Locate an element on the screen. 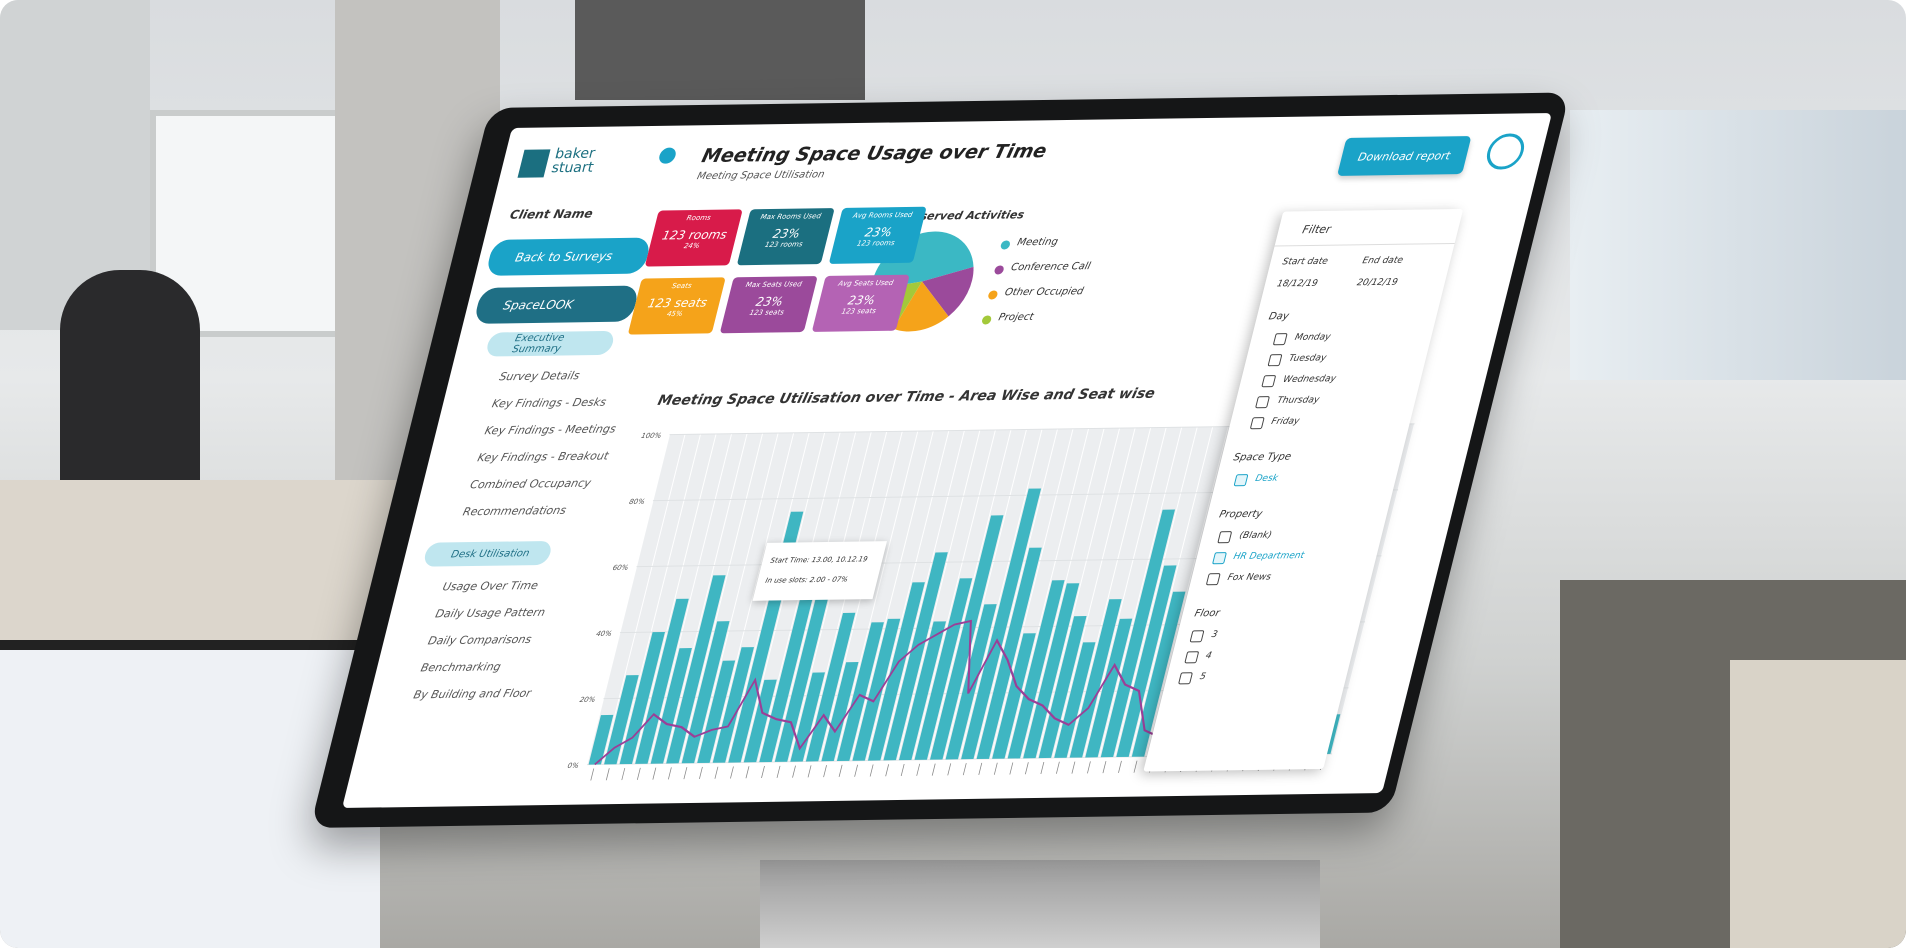 The height and width of the screenshot is (948, 1906). menu-item: Daily Usage Pattern is located at coordinates (490, 613).